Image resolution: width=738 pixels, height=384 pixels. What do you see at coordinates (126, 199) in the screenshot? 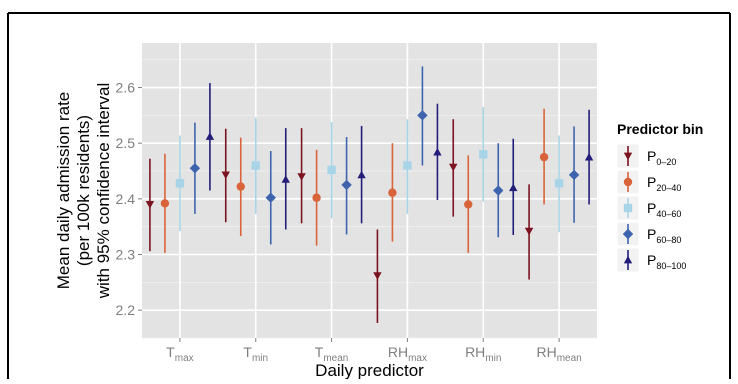
I see `y-tick-label: 2.4` at bounding box center [126, 199].